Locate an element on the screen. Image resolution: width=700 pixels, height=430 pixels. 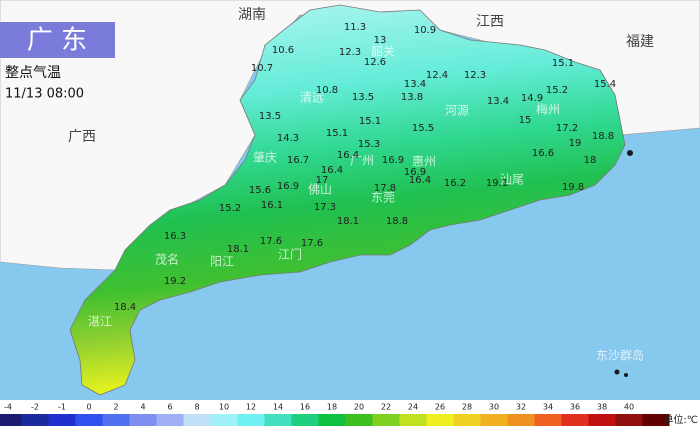
temperature-label: 16.1 is located at coordinates (272, 205).